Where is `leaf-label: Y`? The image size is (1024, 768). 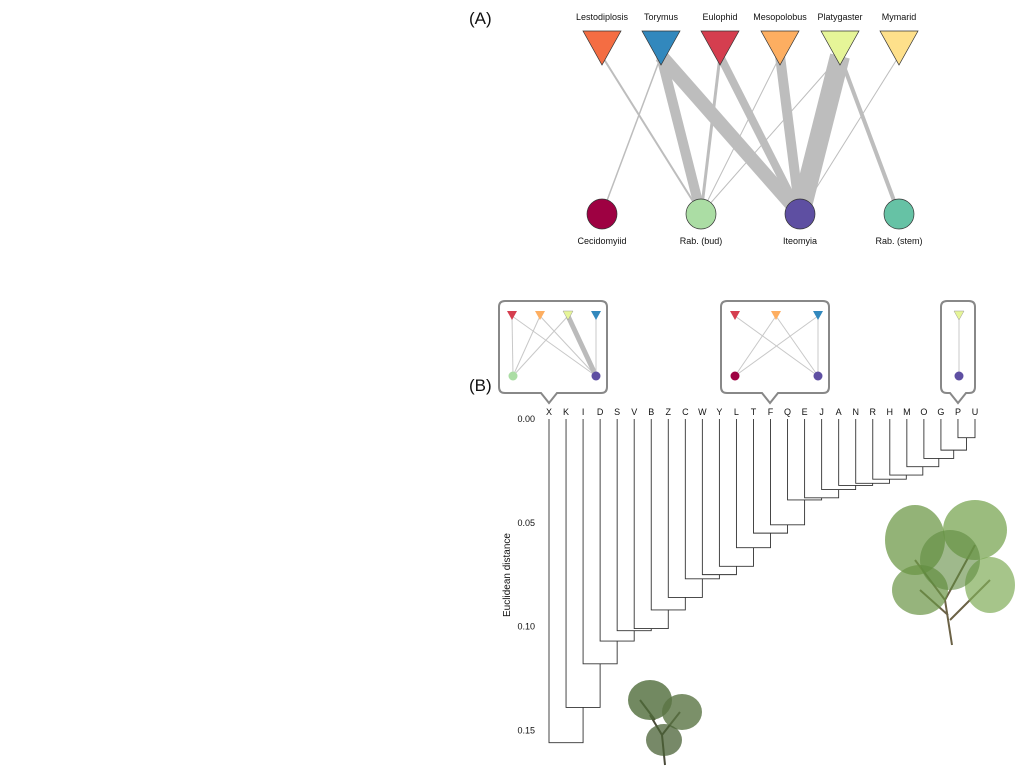
leaf-label: Y is located at coordinates (719, 412).